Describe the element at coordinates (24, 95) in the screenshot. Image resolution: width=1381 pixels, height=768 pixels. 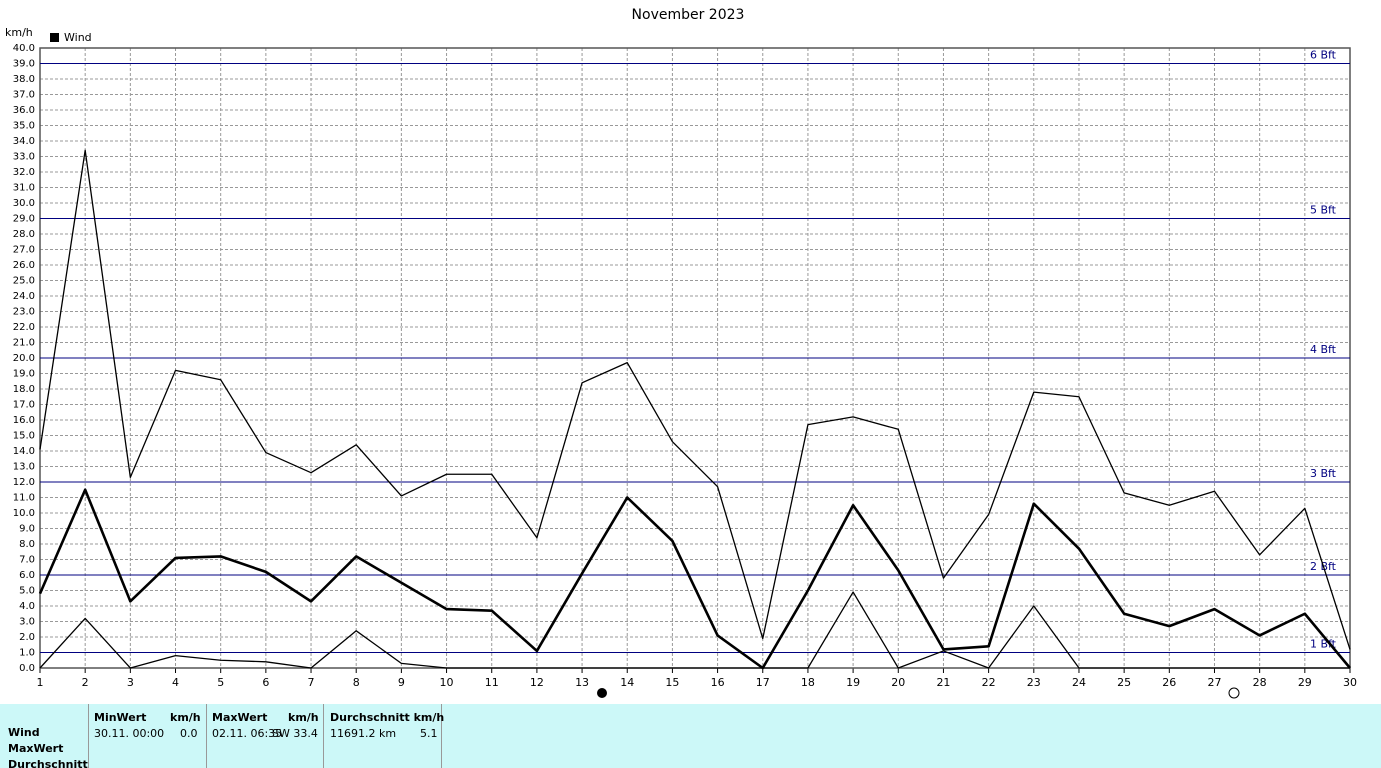
I see `y-tick-label: 37.0` at that location.